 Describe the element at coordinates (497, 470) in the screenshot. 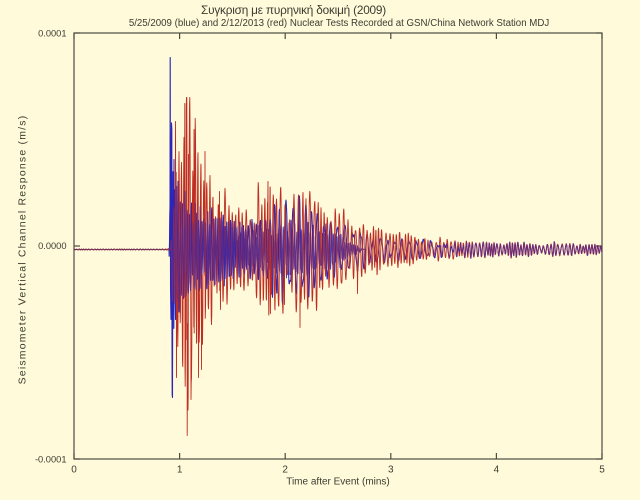

I see `svg-text: 4` at that location.